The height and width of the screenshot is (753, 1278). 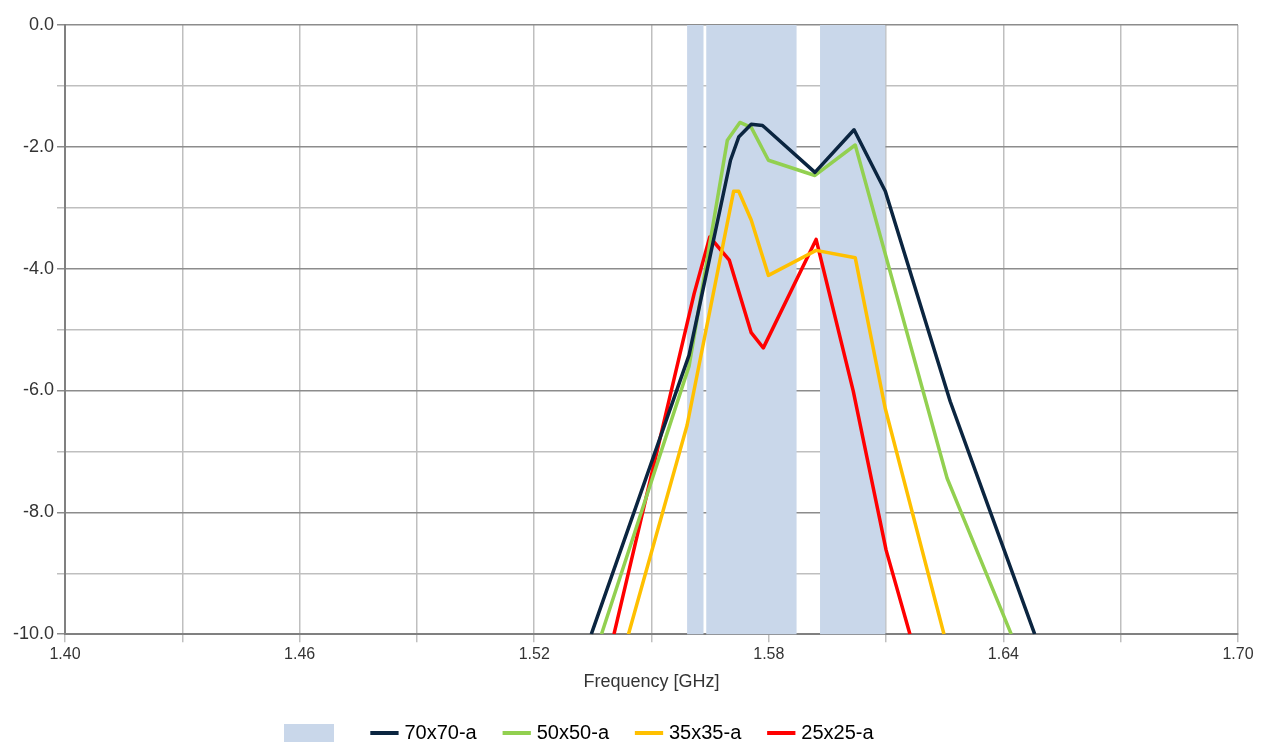 What do you see at coordinates (769, 654) in the screenshot?
I see `x-tick-label: 1.58` at bounding box center [769, 654].